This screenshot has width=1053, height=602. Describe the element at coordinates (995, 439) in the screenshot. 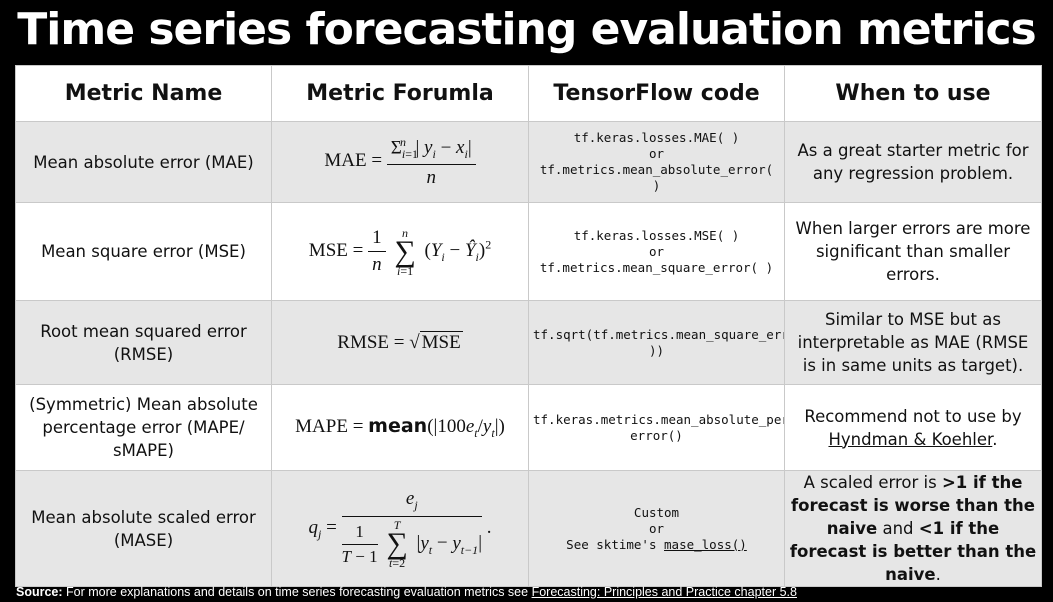

I see `when-to-use-suffix: .` at that location.